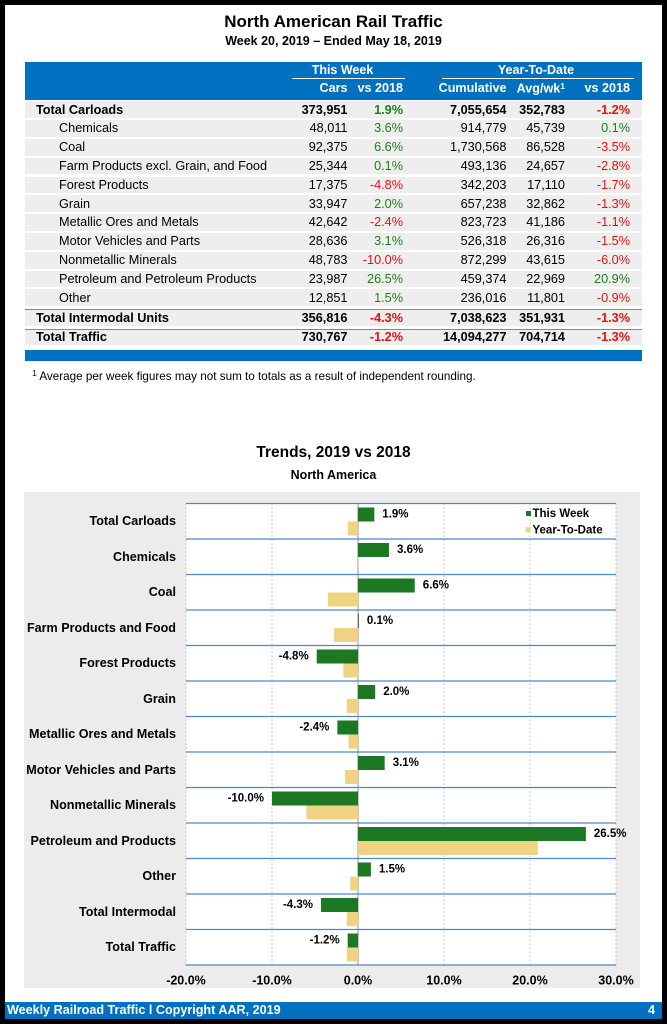 This screenshot has width=667, height=1024. Describe the element at coordinates (443, 981) in the screenshot. I see `svg-text: 10.0%` at that location.